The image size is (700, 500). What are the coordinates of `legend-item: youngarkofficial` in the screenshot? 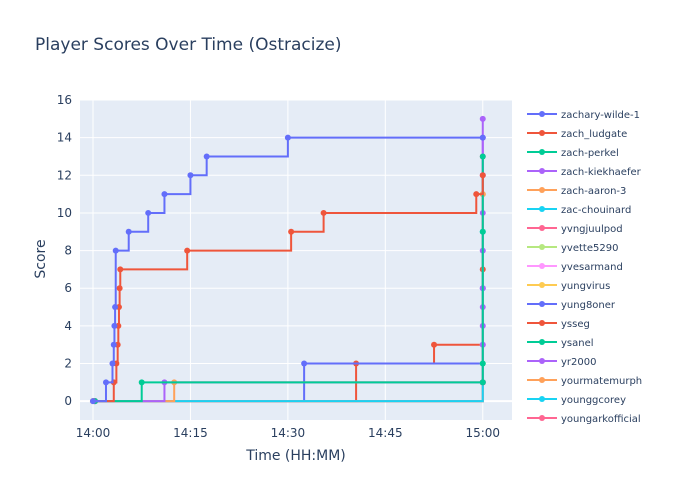 It's located at (584, 419).